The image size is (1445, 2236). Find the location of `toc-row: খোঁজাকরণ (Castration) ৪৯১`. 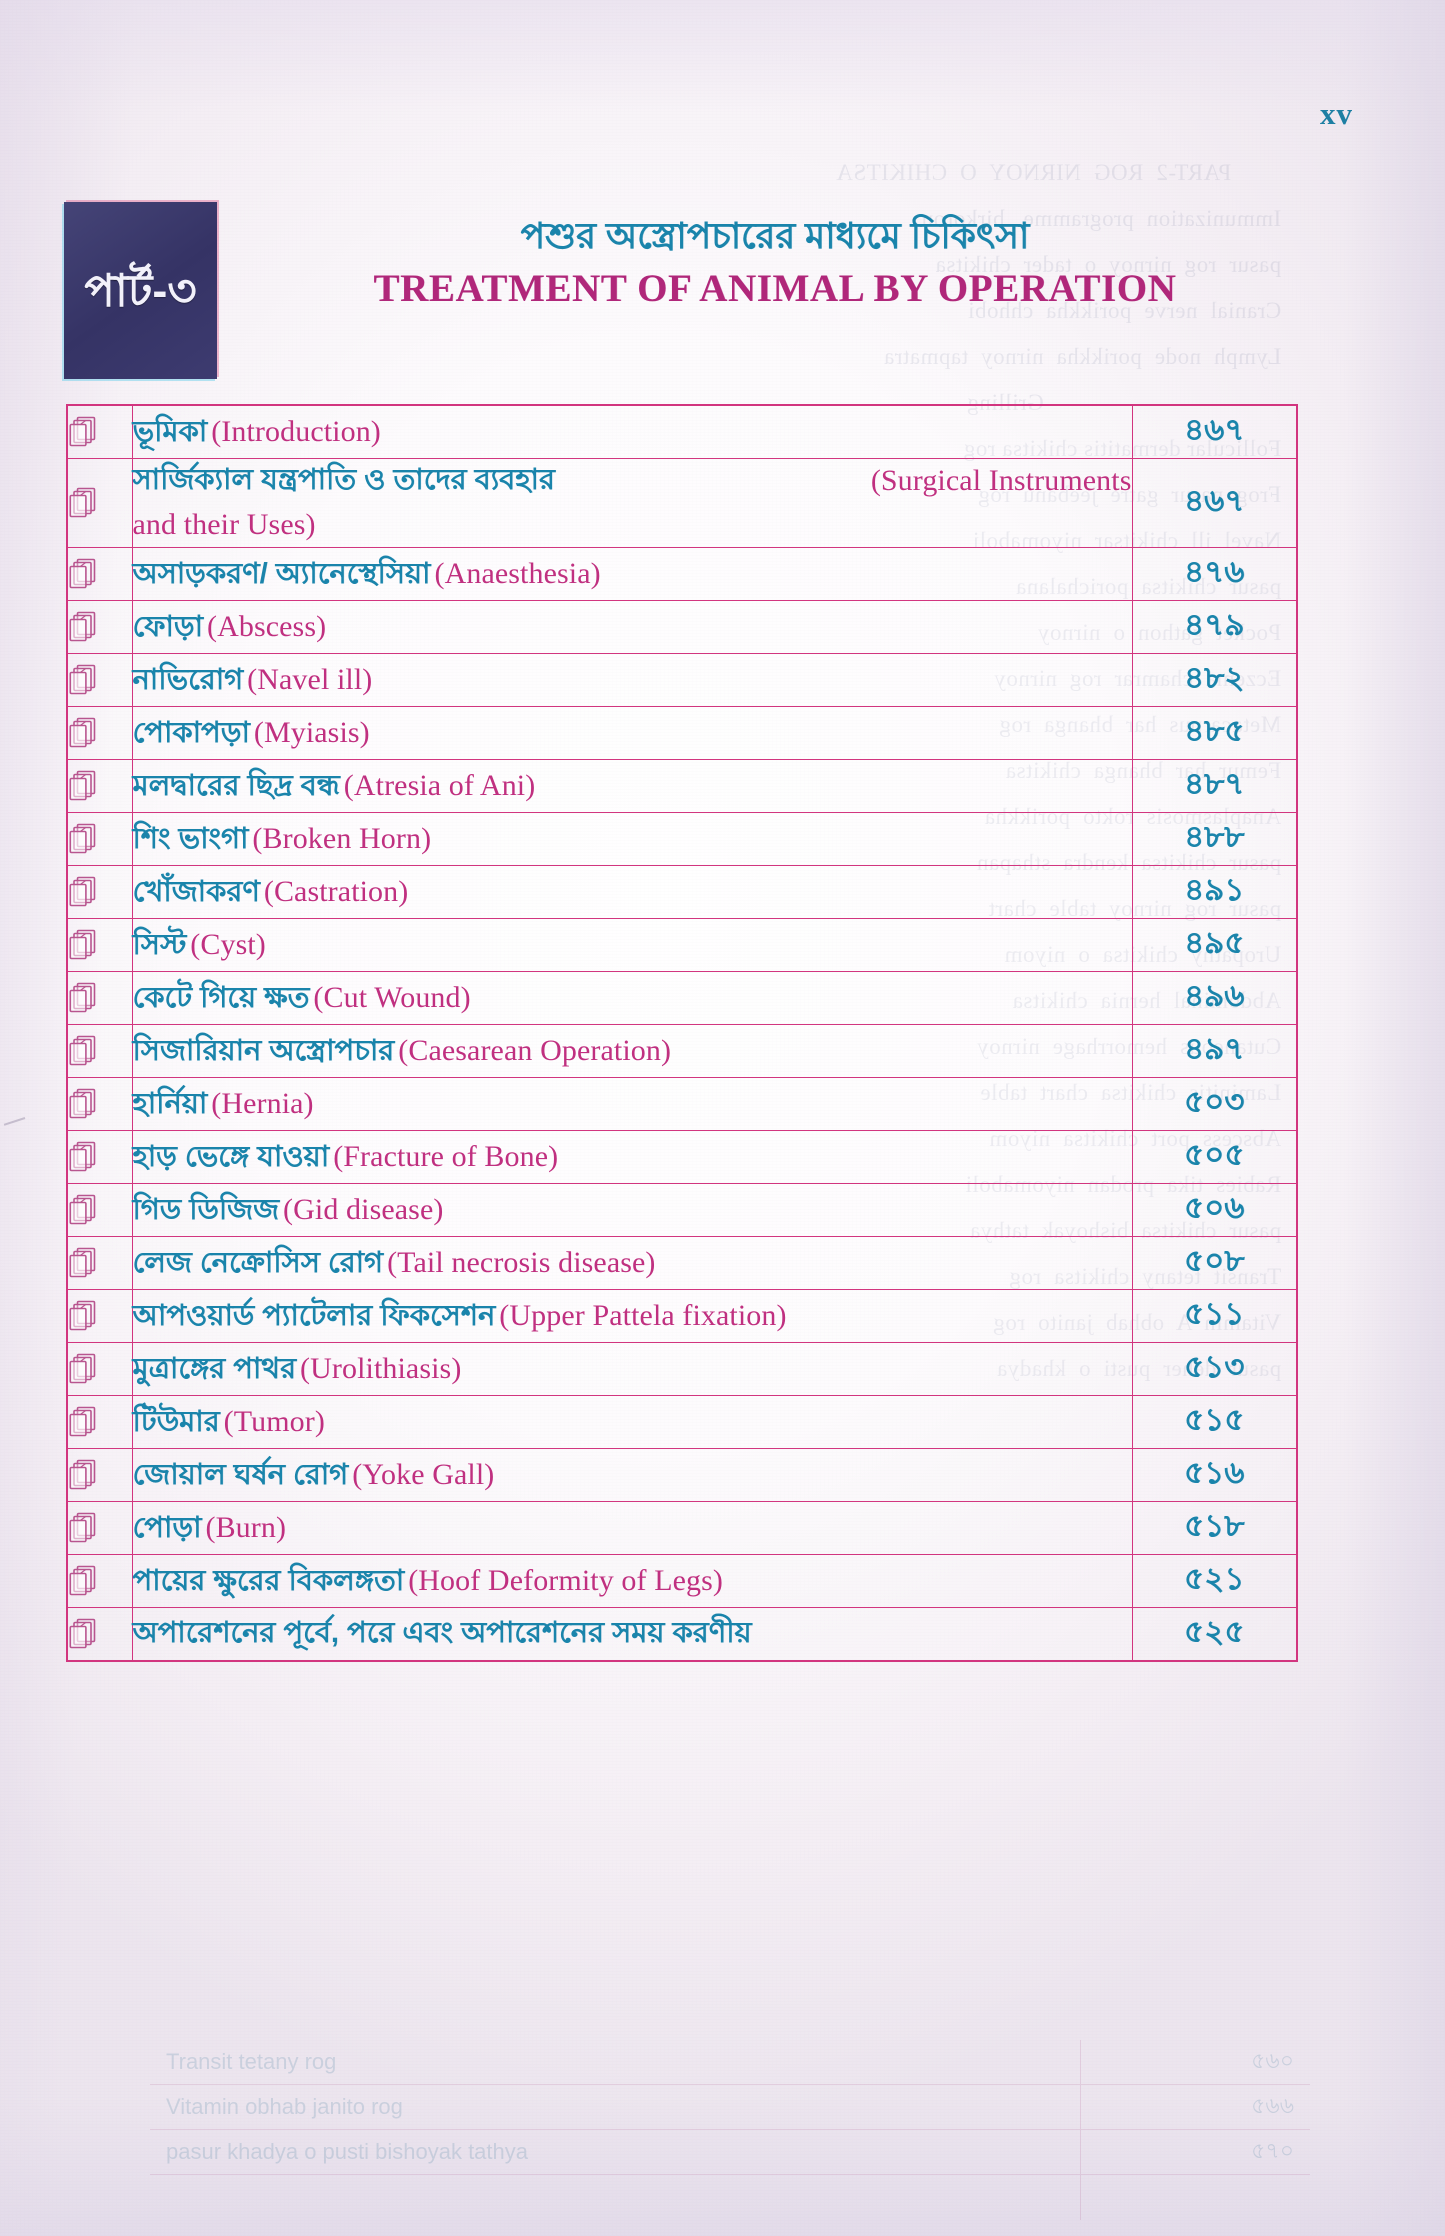

toc-row: খোঁজাকরণ (Castration) ৪৯১ is located at coordinates (682, 891).